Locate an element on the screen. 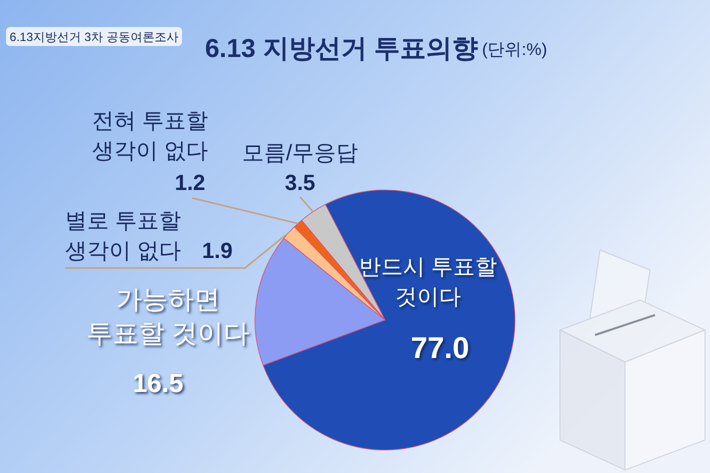 The height and width of the screenshot is (473, 710). data-label: 1.2 is located at coordinates (190, 182).